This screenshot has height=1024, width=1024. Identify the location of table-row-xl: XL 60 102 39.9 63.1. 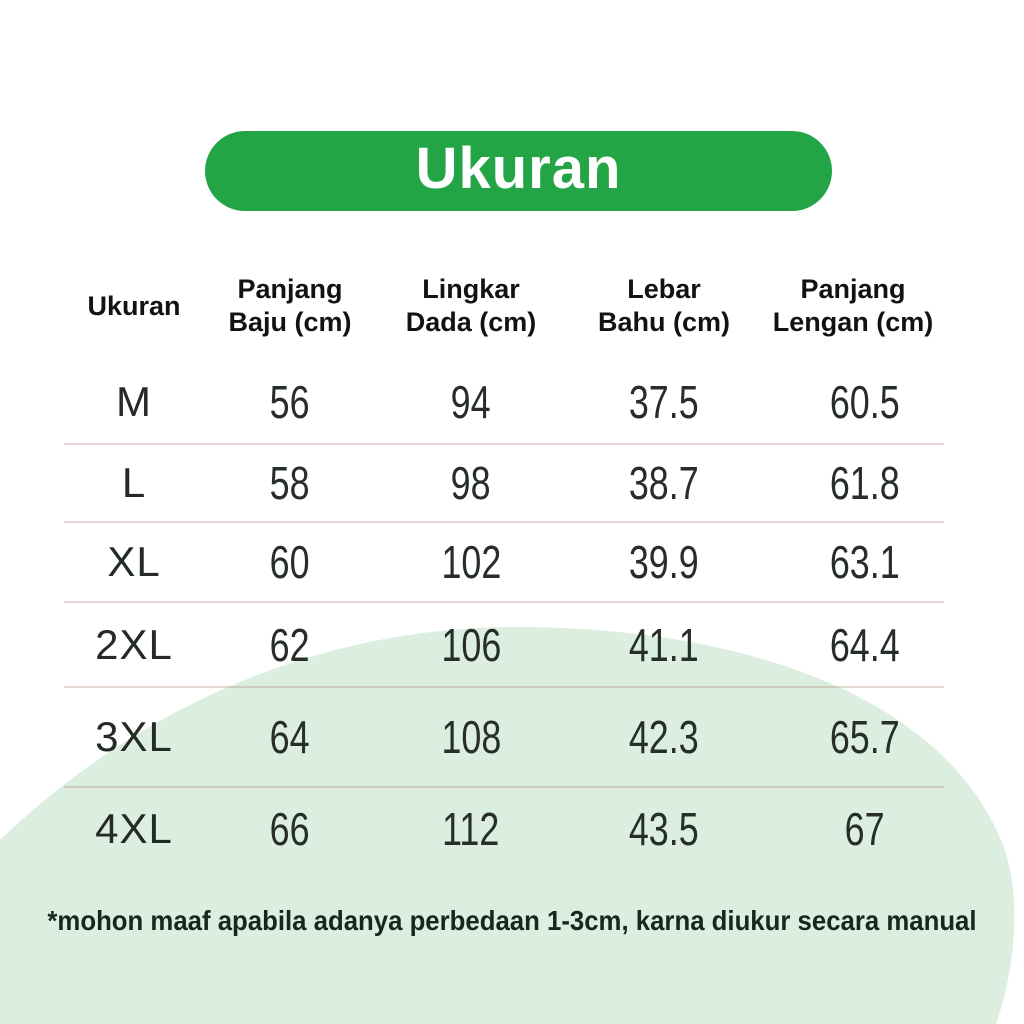
(504, 563).